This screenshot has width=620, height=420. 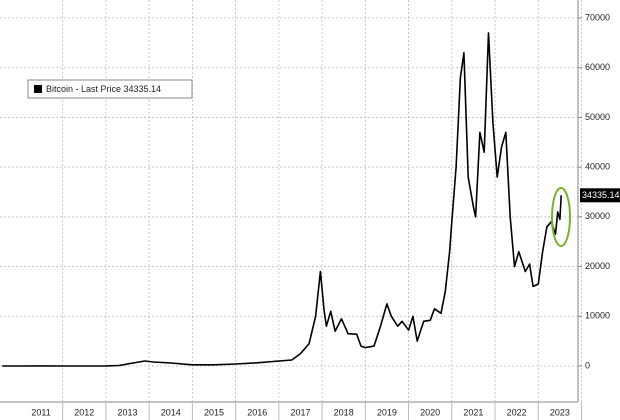 I want to click on x-tick-label: 2013, so click(x=128, y=412).